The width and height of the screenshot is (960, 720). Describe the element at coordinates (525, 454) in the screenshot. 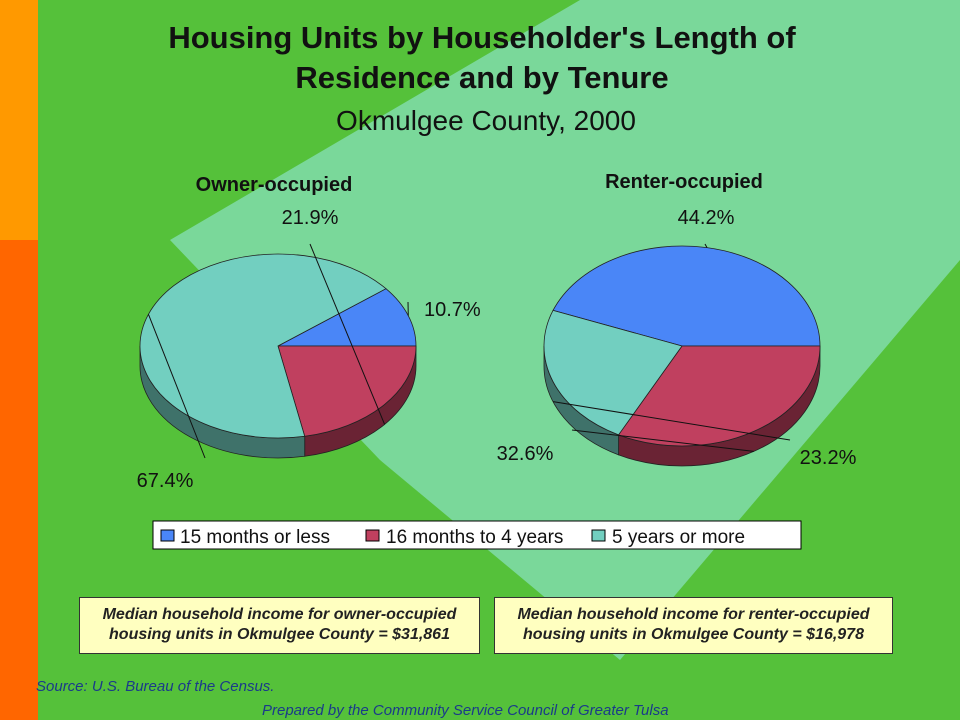

I see `renter-label-16-months-to-4-years: 32.6%` at that location.